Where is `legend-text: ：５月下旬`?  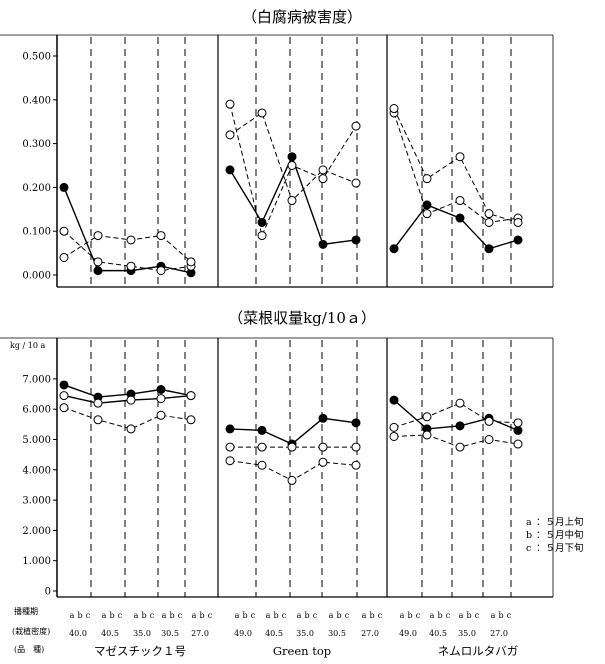 legend-text: ：５月下旬 is located at coordinates (560, 548).